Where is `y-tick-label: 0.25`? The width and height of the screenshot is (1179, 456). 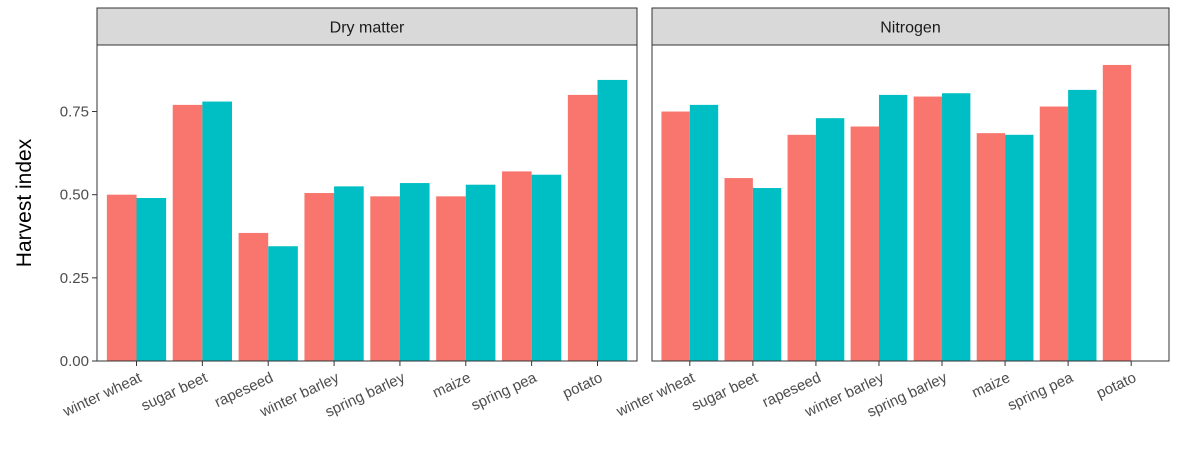 y-tick-label: 0.25 is located at coordinates (74, 278).